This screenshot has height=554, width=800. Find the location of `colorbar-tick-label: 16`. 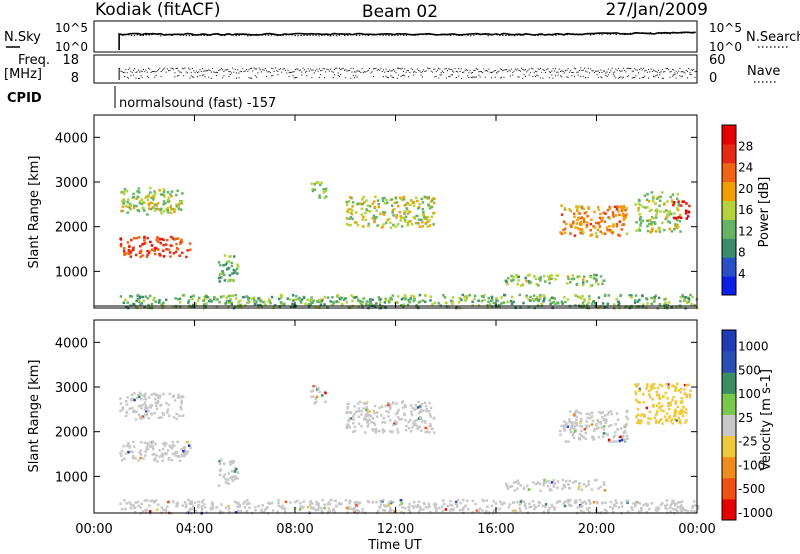

colorbar-tick-label: 16 is located at coordinates (745, 210).